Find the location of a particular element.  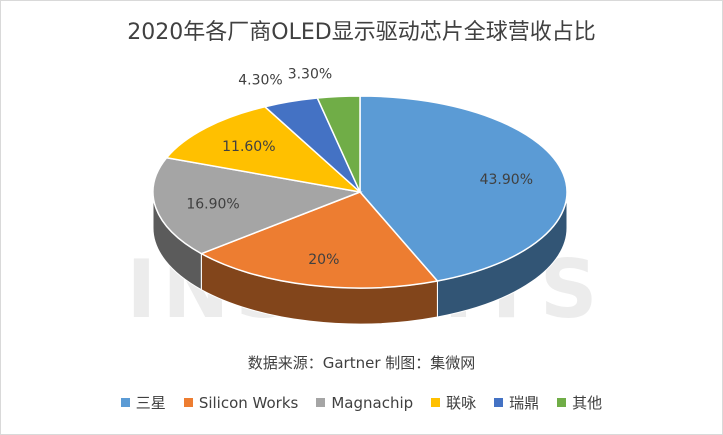

chart-legend: 三星 Silicon Works Magnachip 联咏 瑞鼎 其他 is located at coordinates (361, 402).